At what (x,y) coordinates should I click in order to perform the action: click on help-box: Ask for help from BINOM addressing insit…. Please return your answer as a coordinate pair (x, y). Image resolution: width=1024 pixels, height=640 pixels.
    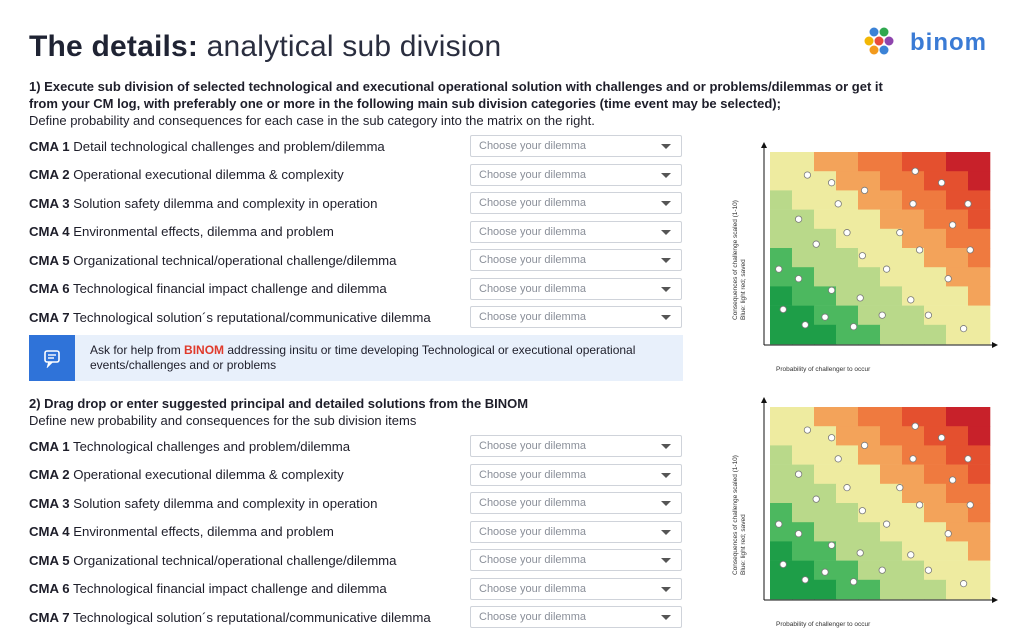
    Looking at the image, I should click on (356, 358).